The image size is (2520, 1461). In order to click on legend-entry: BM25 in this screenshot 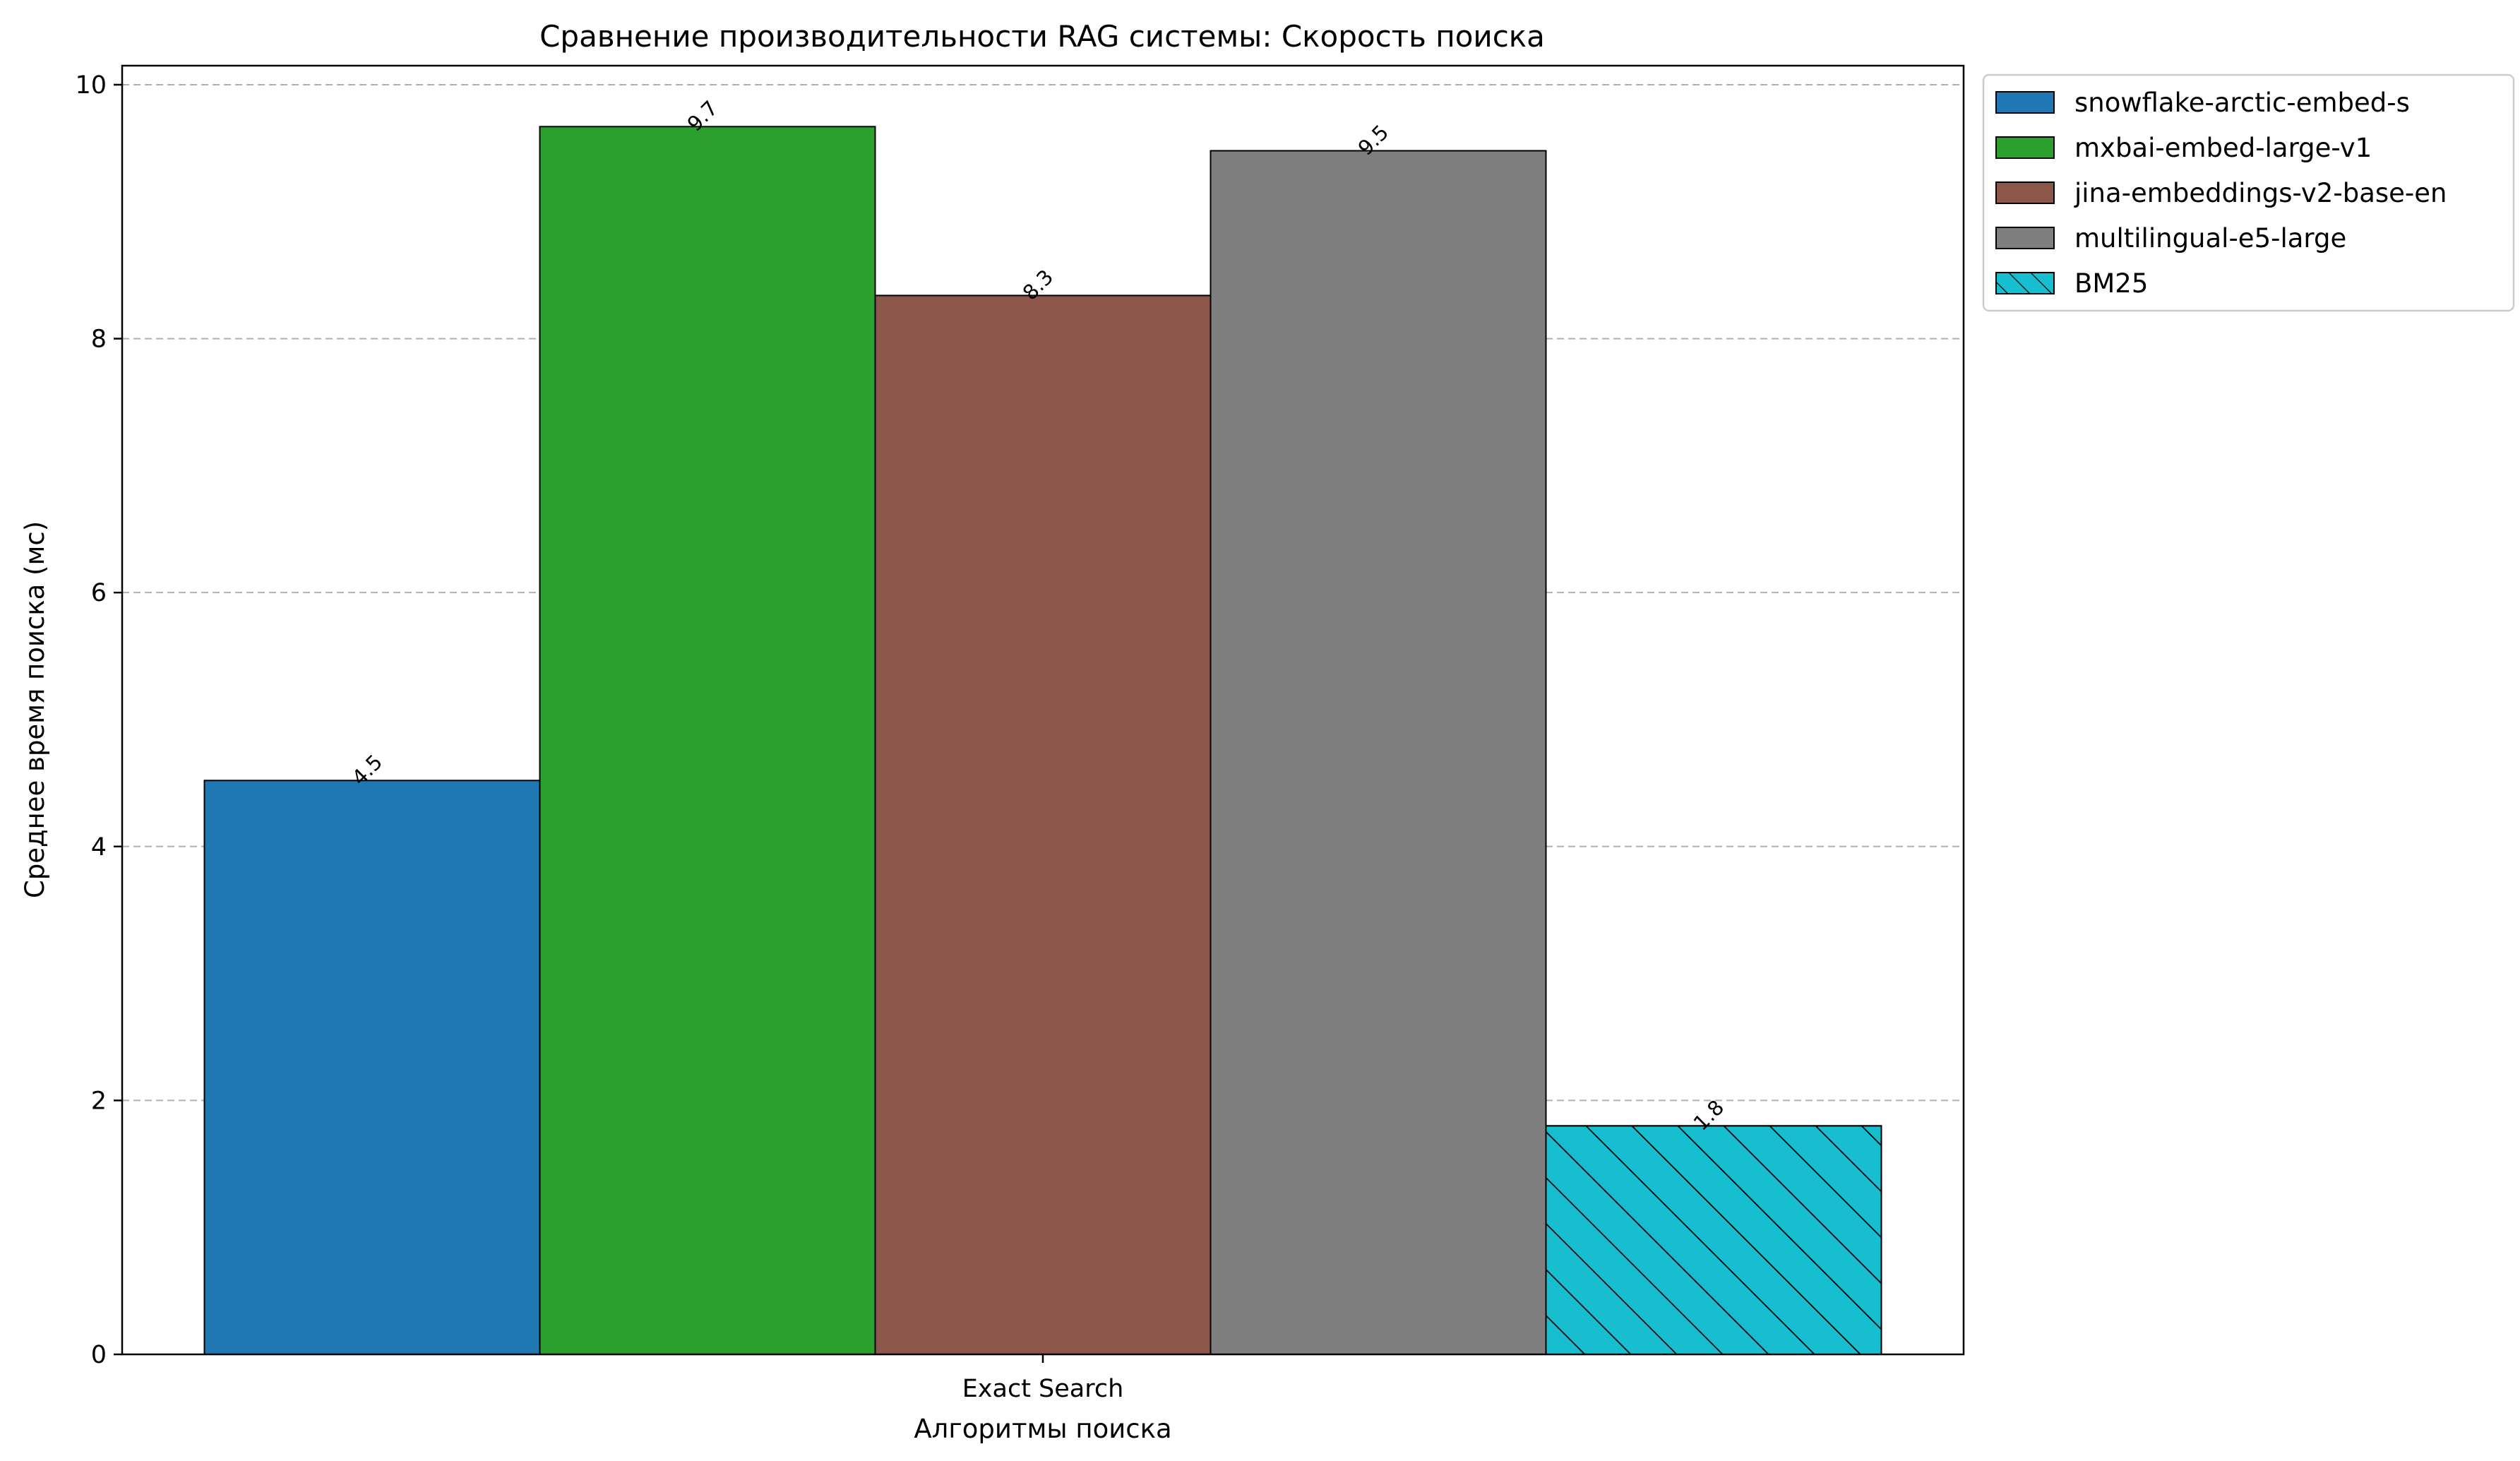, I will do `click(2111, 283)`.